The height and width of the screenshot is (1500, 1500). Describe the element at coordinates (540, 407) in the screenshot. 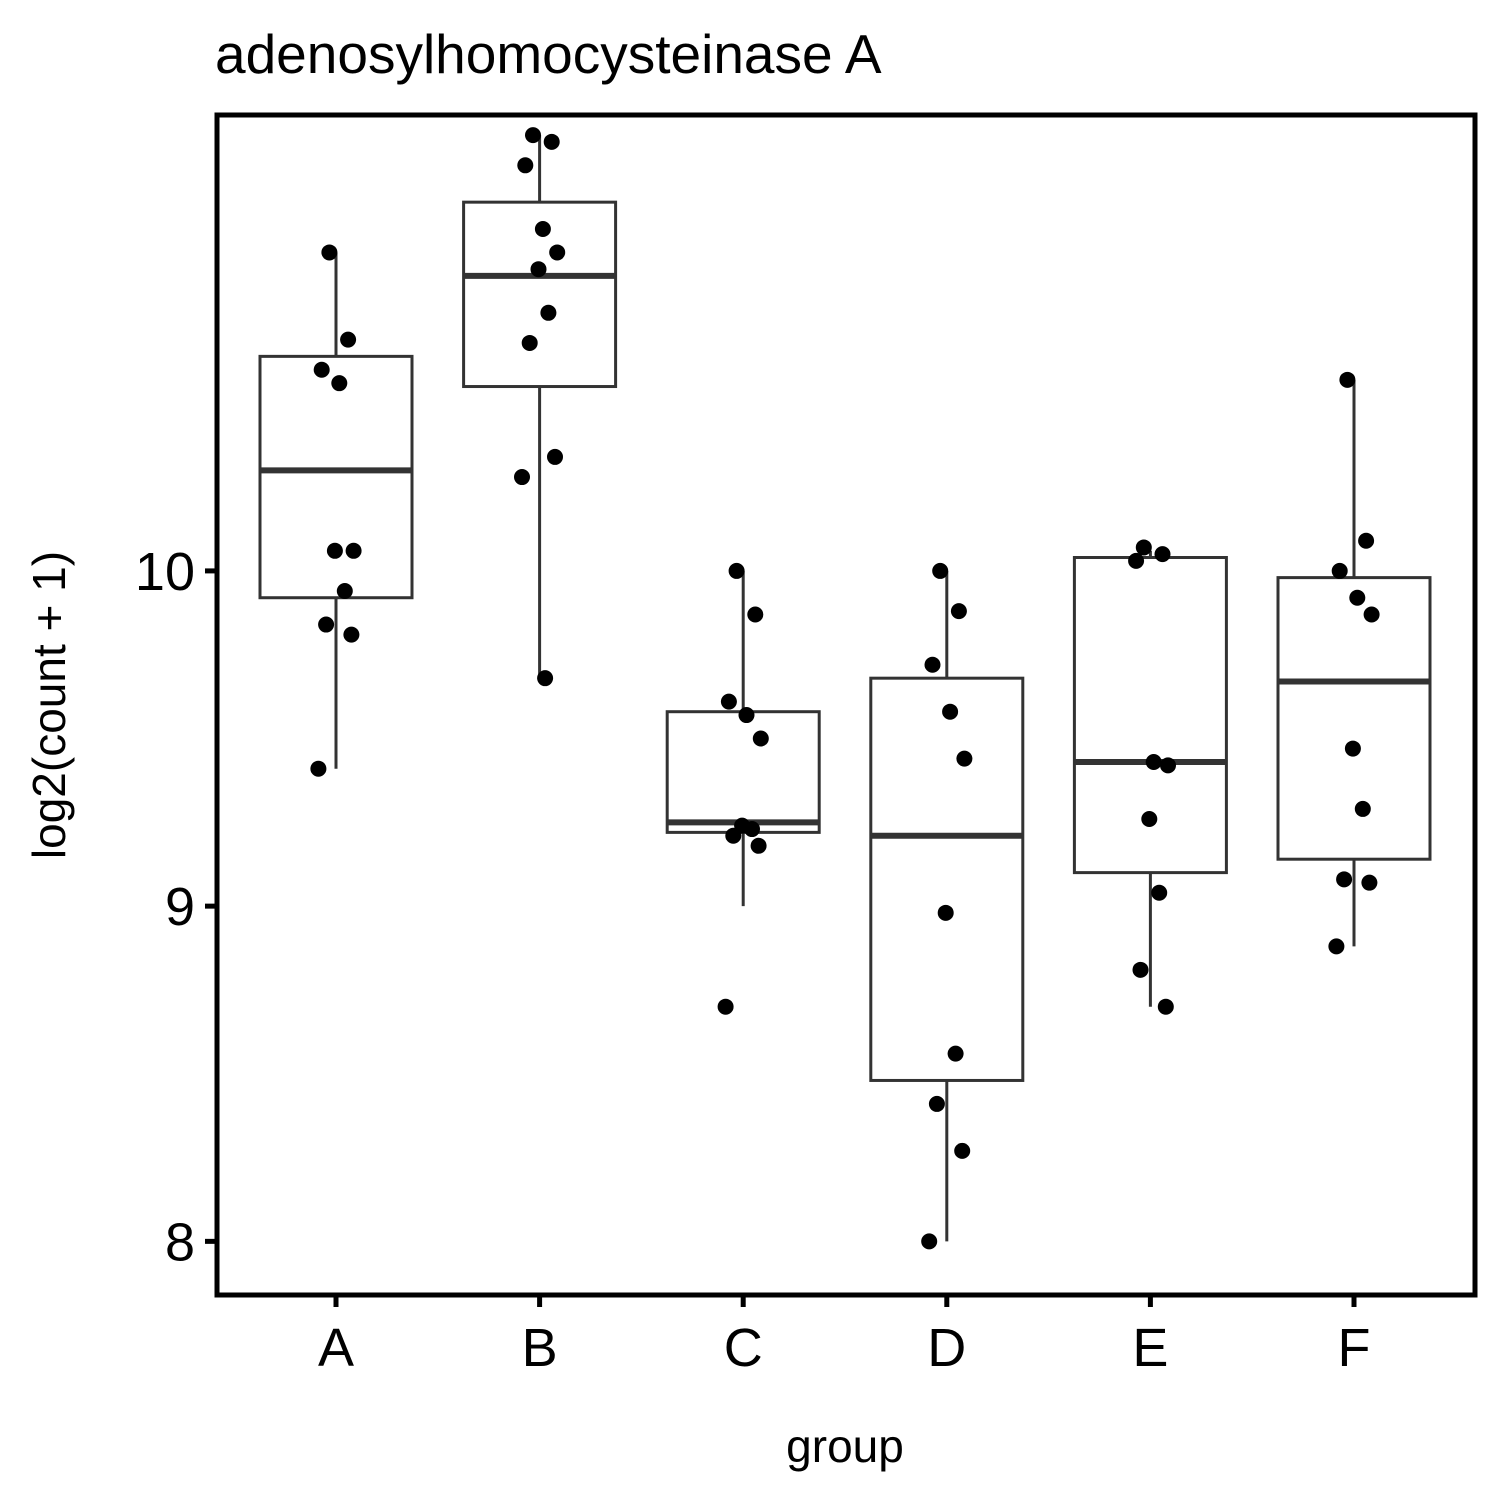

I see `box-group-b` at that location.